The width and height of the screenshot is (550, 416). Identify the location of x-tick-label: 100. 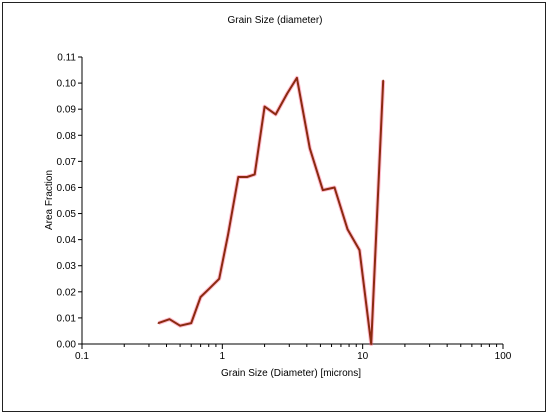
(503, 356).